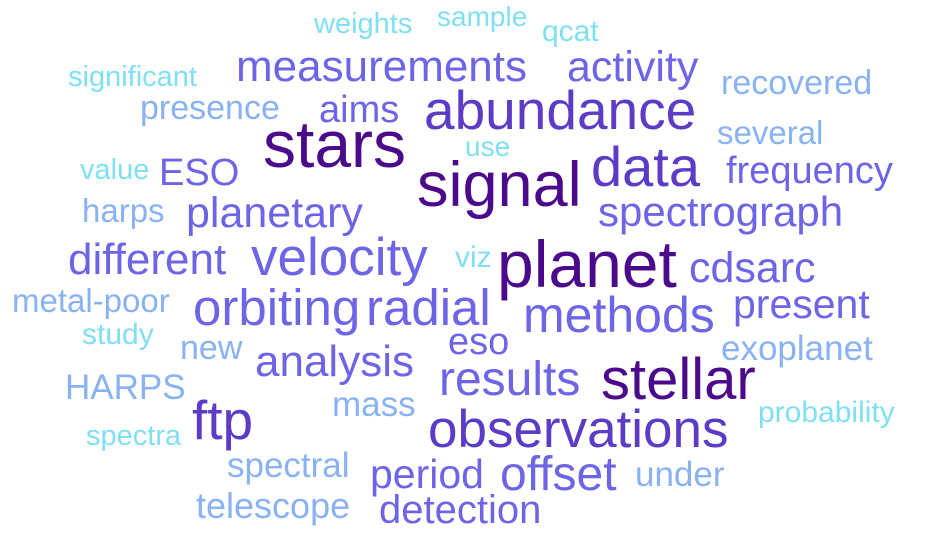 This screenshot has height=543, width=925. What do you see at coordinates (482, 16) in the screenshot?
I see `word-sample: sample` at bounding box center [482, 16].